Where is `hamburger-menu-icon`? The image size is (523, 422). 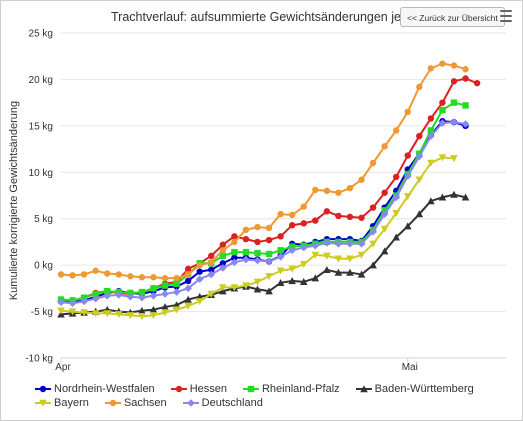 hamburger-menu-icon is located at coordinates (506, 16).